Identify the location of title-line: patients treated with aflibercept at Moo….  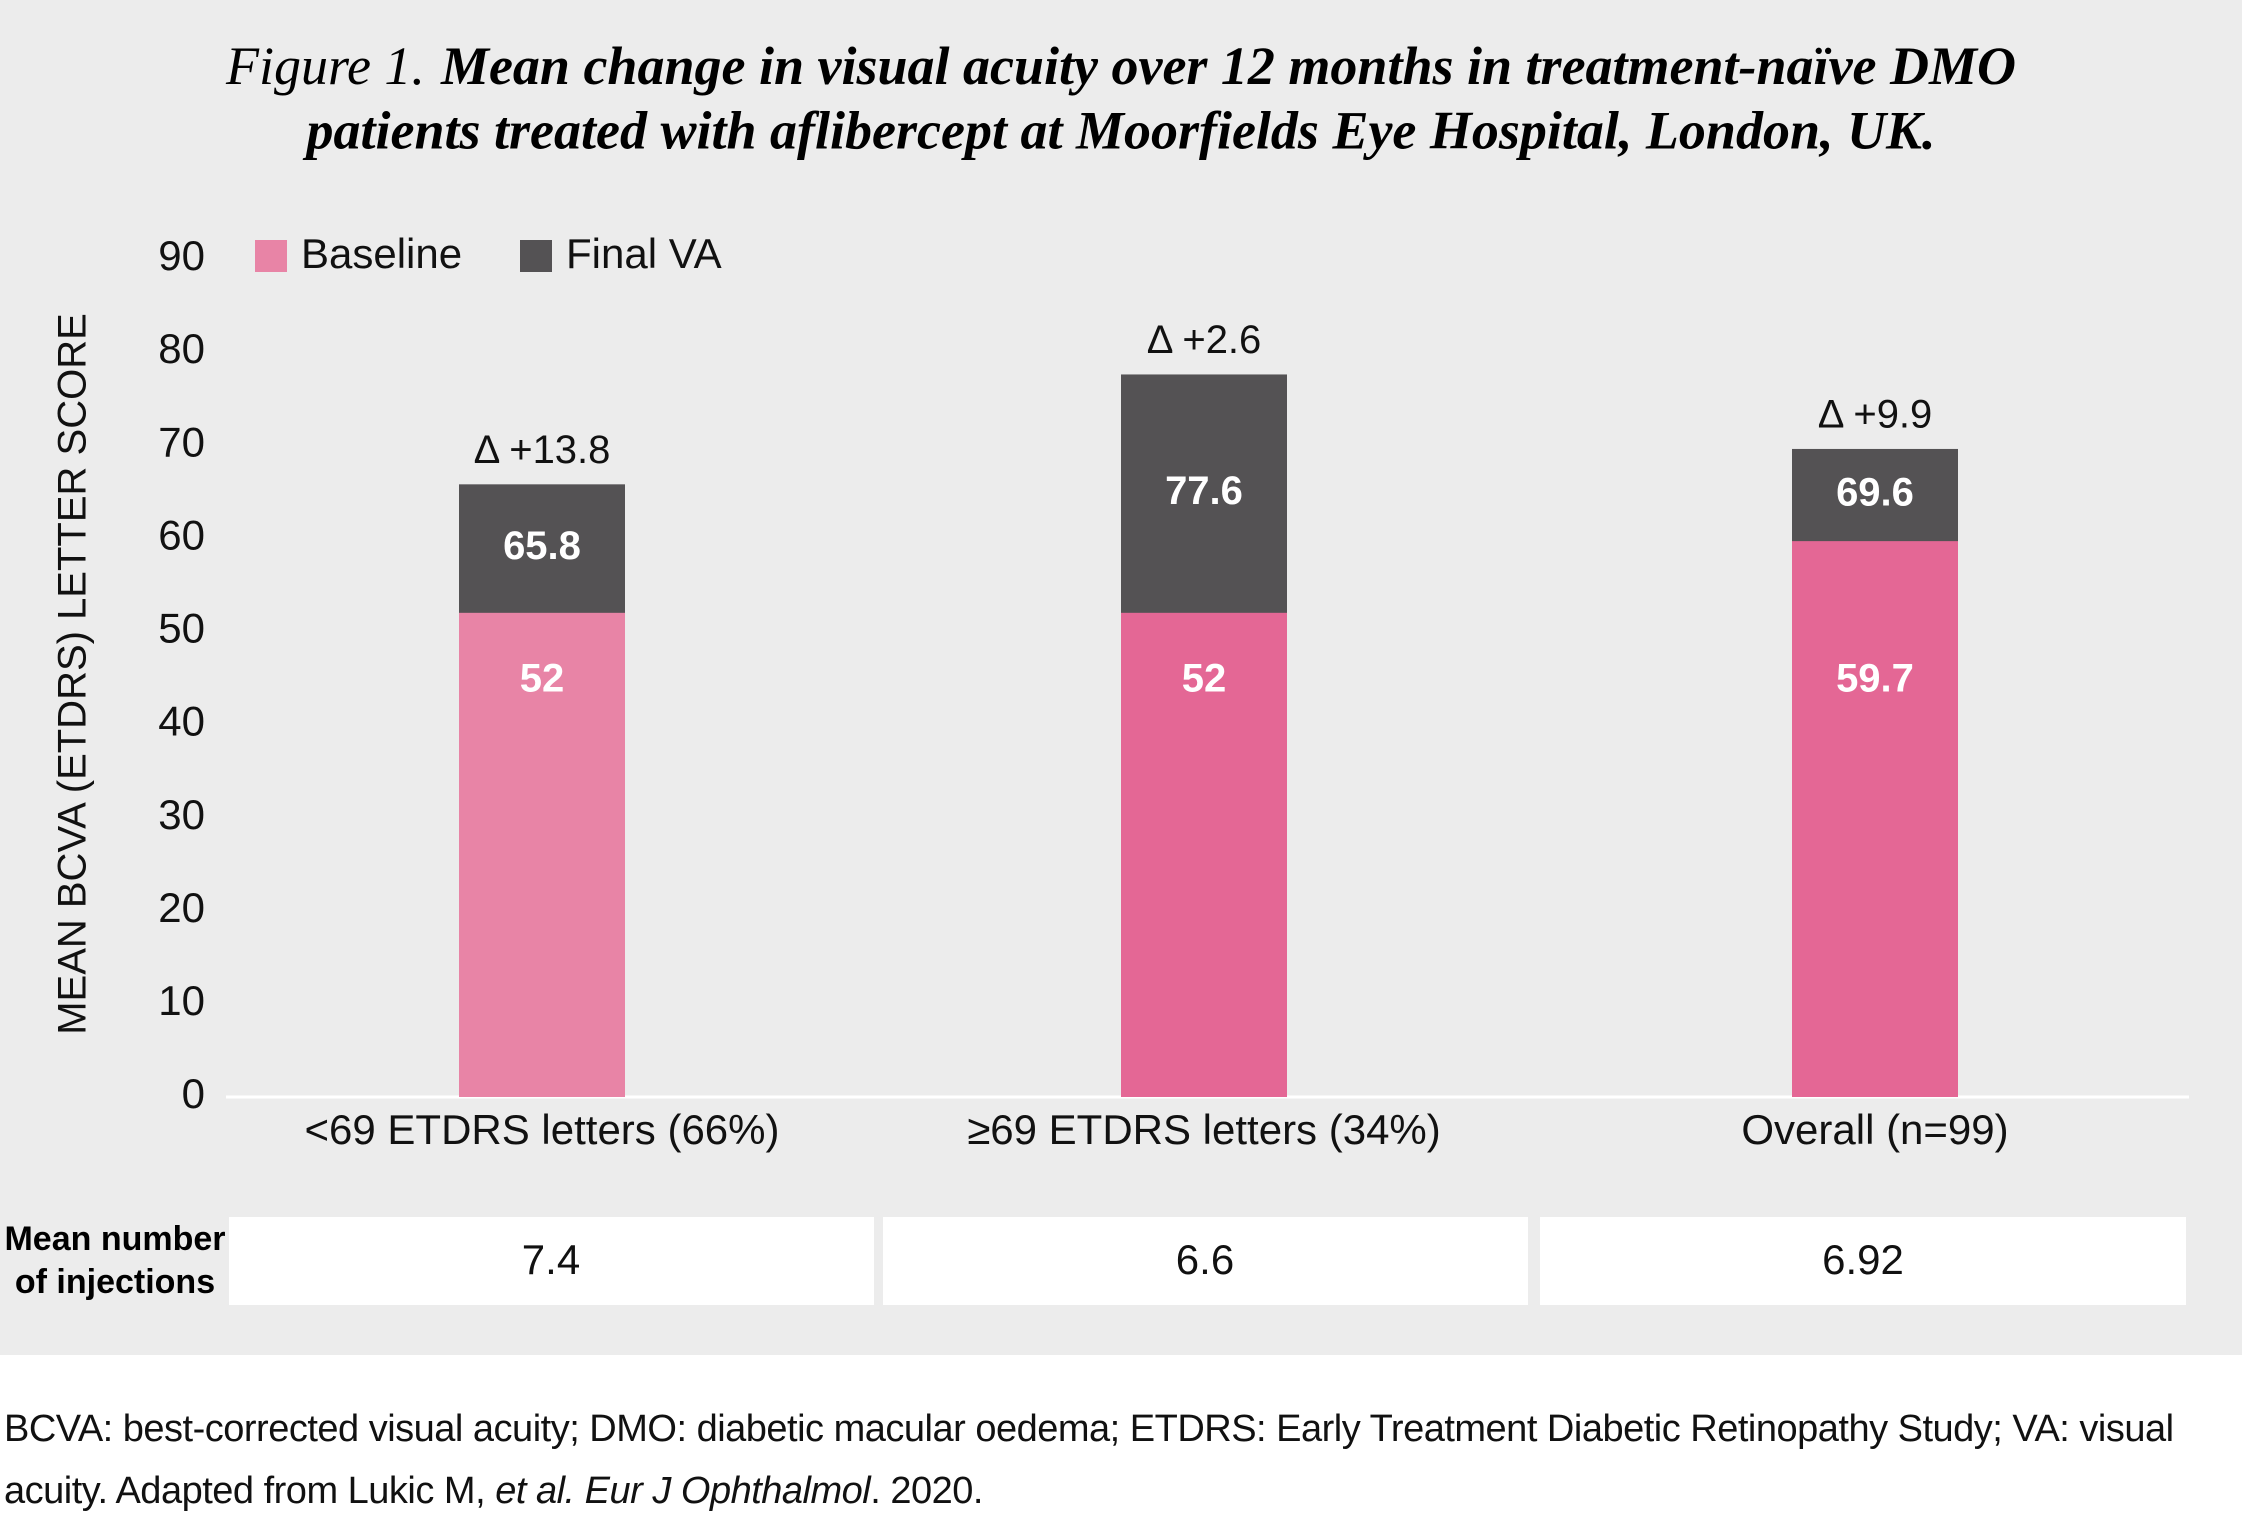
(1119, 130).